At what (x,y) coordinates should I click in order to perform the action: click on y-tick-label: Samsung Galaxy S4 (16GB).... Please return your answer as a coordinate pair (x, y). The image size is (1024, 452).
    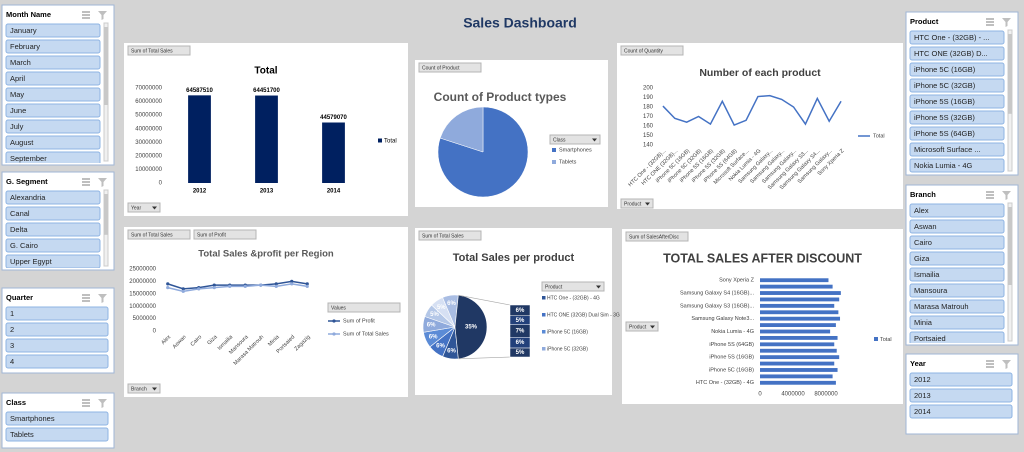
    Looking at the image, I should click on (717, 293).